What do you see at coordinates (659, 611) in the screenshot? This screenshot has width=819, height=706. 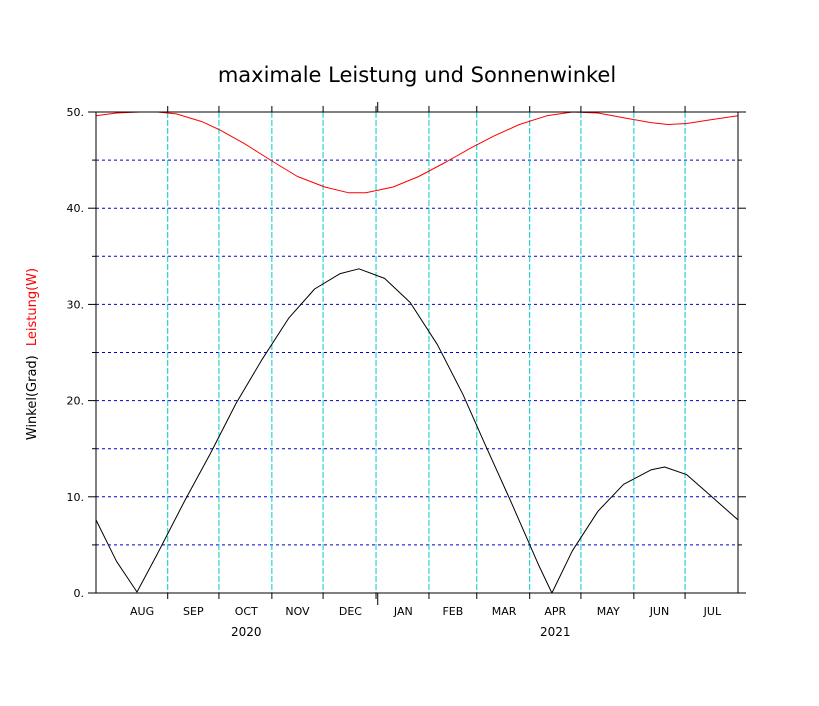 I see `x-tick-label: JUN` at bounding box center [659, 611].